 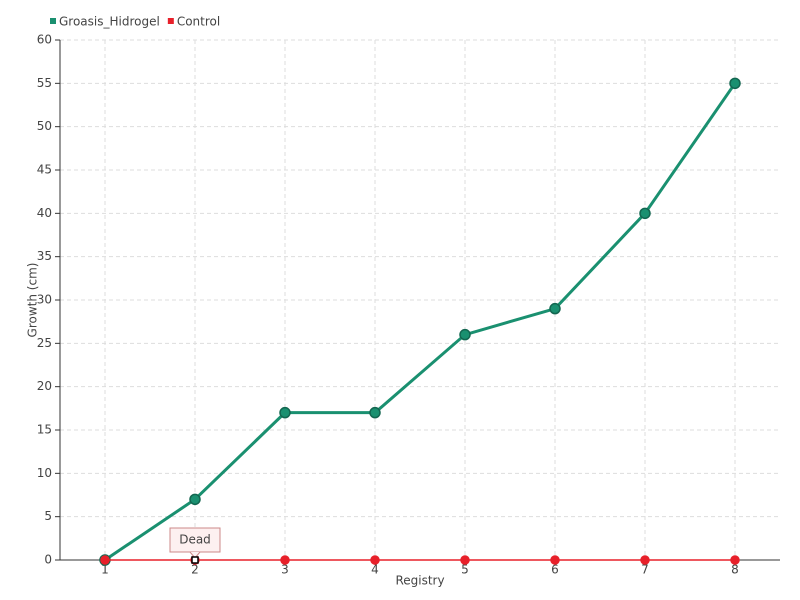 I want to click on legend-label: Control, so click(x=198, y=22).